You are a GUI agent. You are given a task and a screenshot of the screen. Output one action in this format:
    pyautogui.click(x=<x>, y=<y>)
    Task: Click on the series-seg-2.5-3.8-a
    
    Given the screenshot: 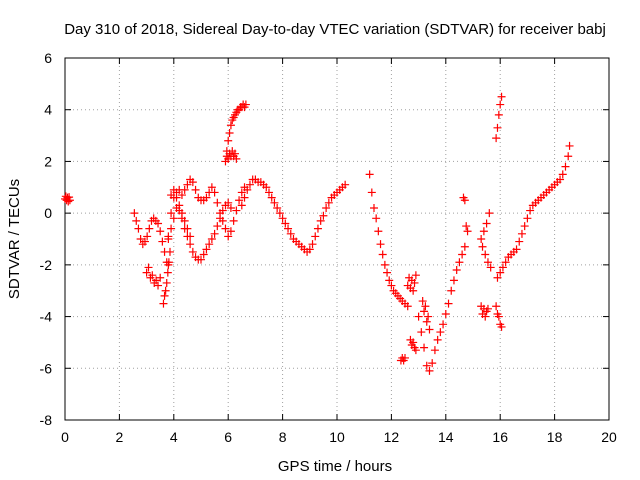 What is the action you would take?
    pyautogui.click(x=151, y=239)
    